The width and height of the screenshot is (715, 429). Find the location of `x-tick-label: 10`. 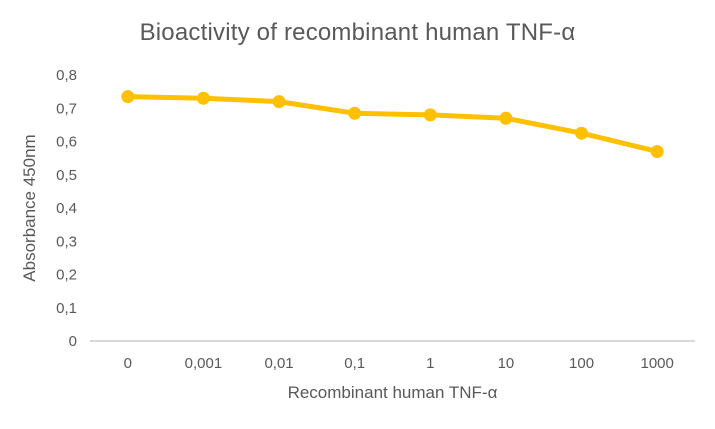

x-tick-label: 10 is located at coordinates (506, 363).